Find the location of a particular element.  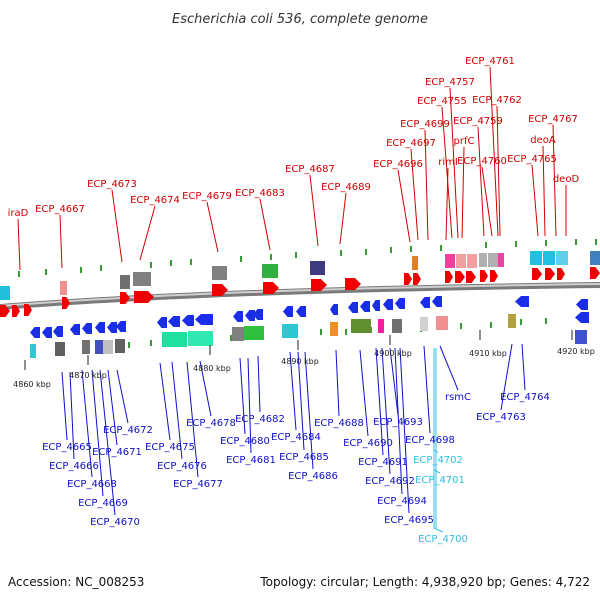

kbp-tick-label: 4900 kbp is located at coordinates (393, 353).